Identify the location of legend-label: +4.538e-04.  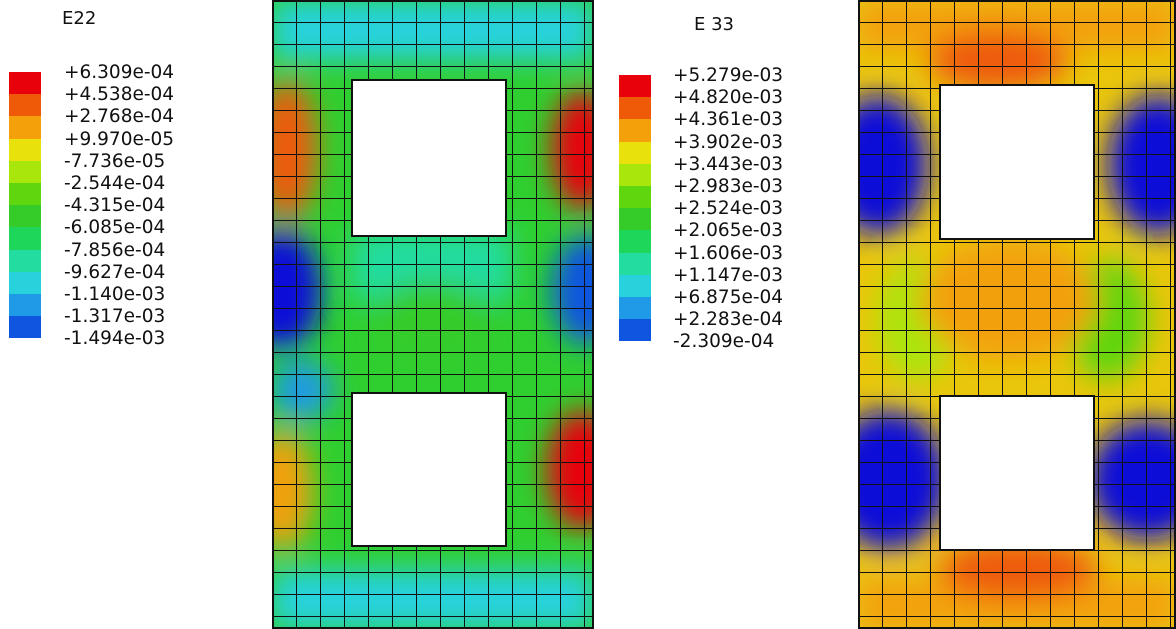
(119, 95).